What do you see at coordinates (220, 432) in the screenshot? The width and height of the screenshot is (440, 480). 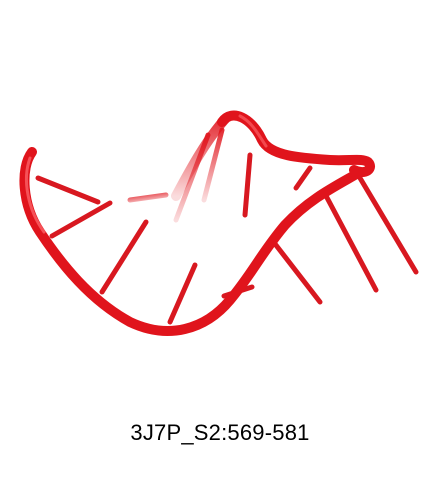 I see `structure-id-label: 3J7P_S2:569-581` at bounding box center [220, 432].